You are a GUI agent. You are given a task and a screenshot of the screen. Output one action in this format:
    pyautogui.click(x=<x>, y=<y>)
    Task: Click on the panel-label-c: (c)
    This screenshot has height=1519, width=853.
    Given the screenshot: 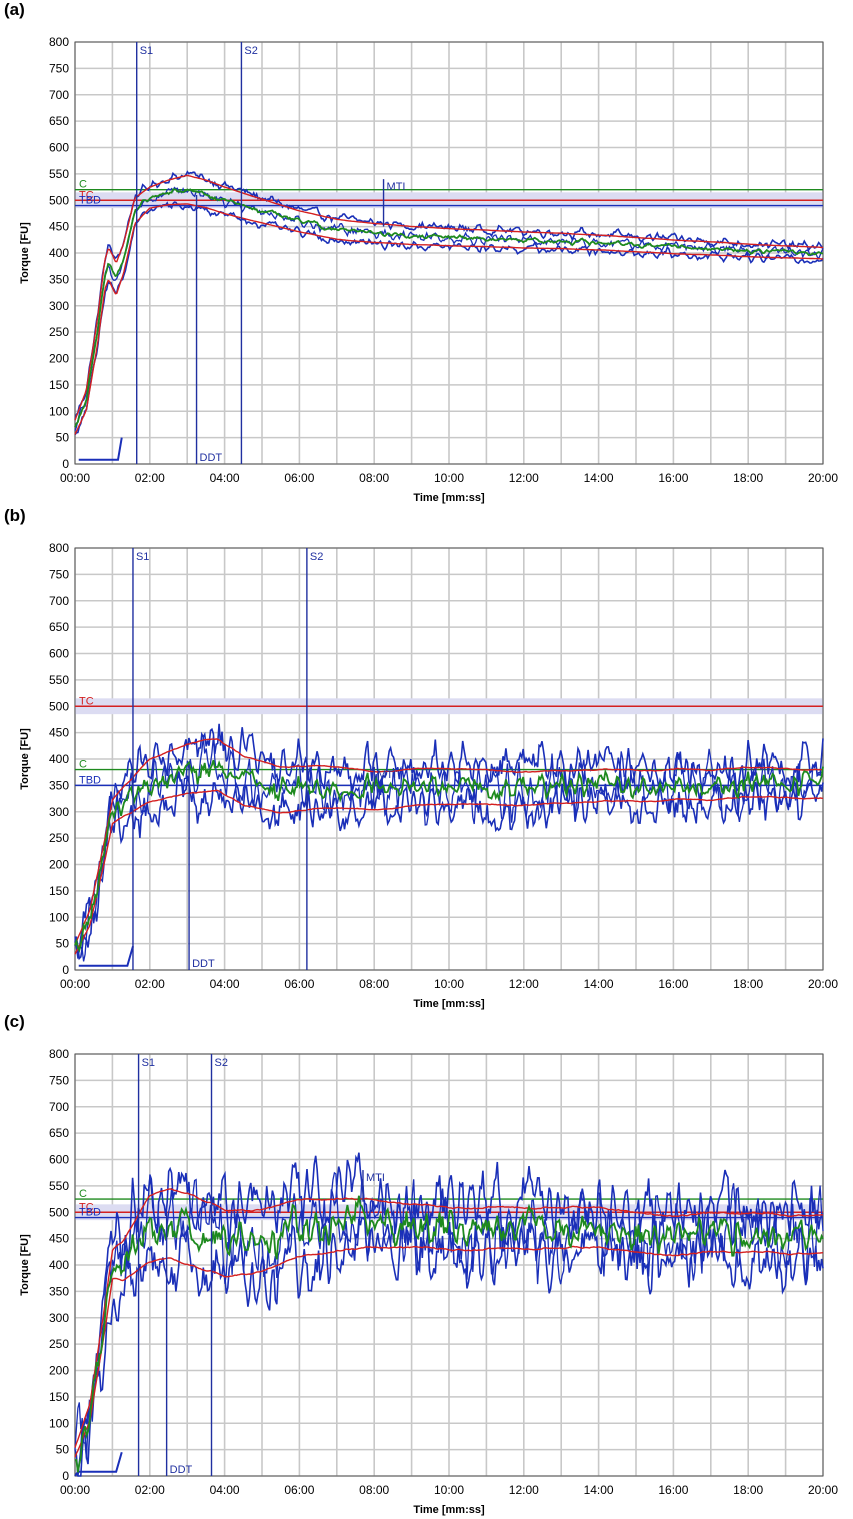 What is the action you would take?
    pyautogui.click(x=14, y=1021)
    